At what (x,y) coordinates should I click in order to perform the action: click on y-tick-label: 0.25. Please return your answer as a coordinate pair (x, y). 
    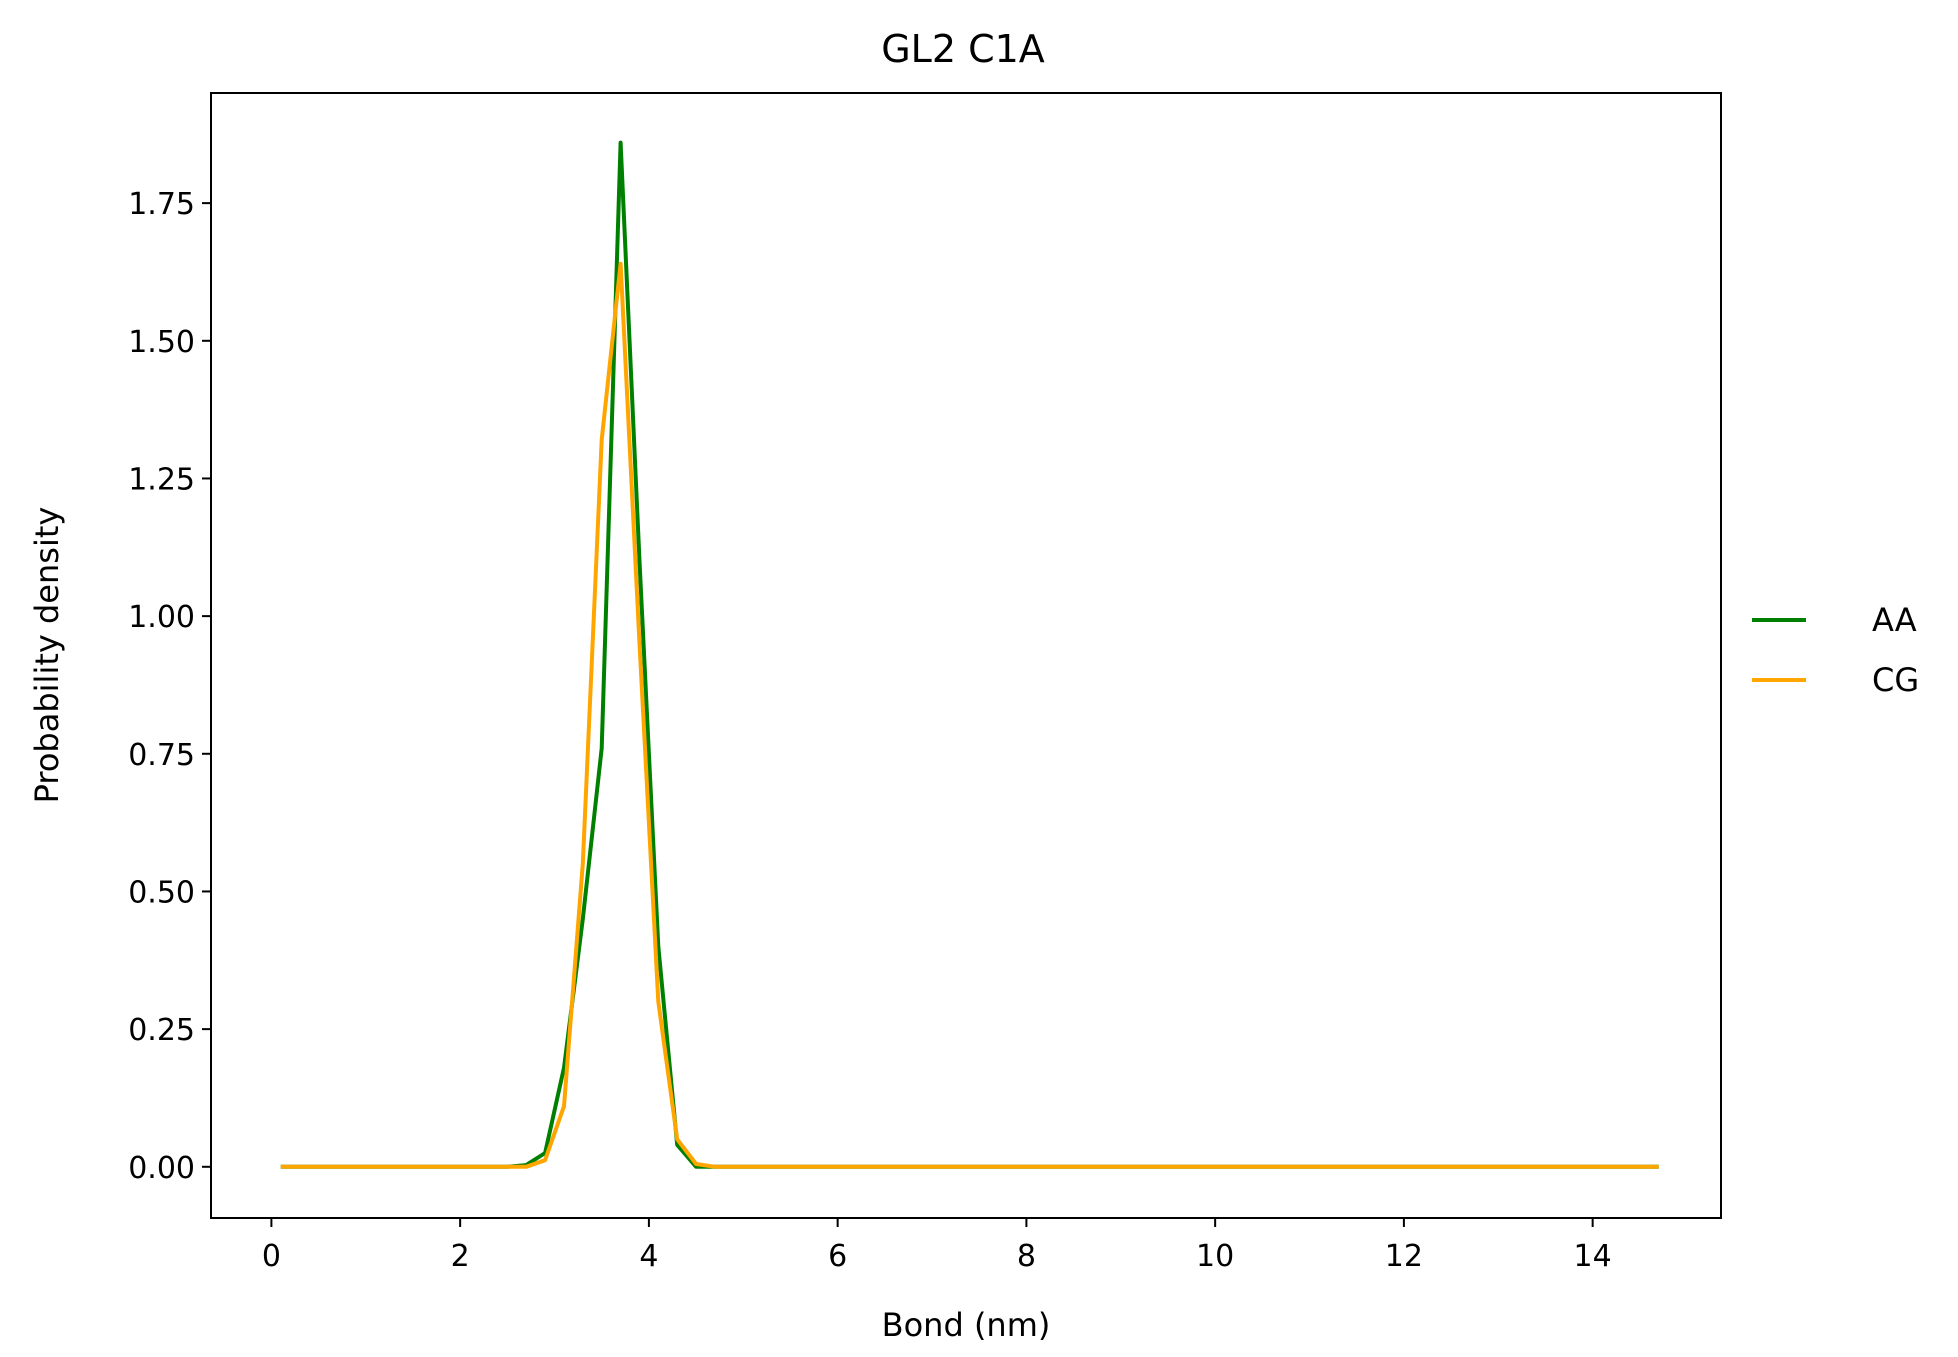
    Looking at the image, I should click on (161, 1030).